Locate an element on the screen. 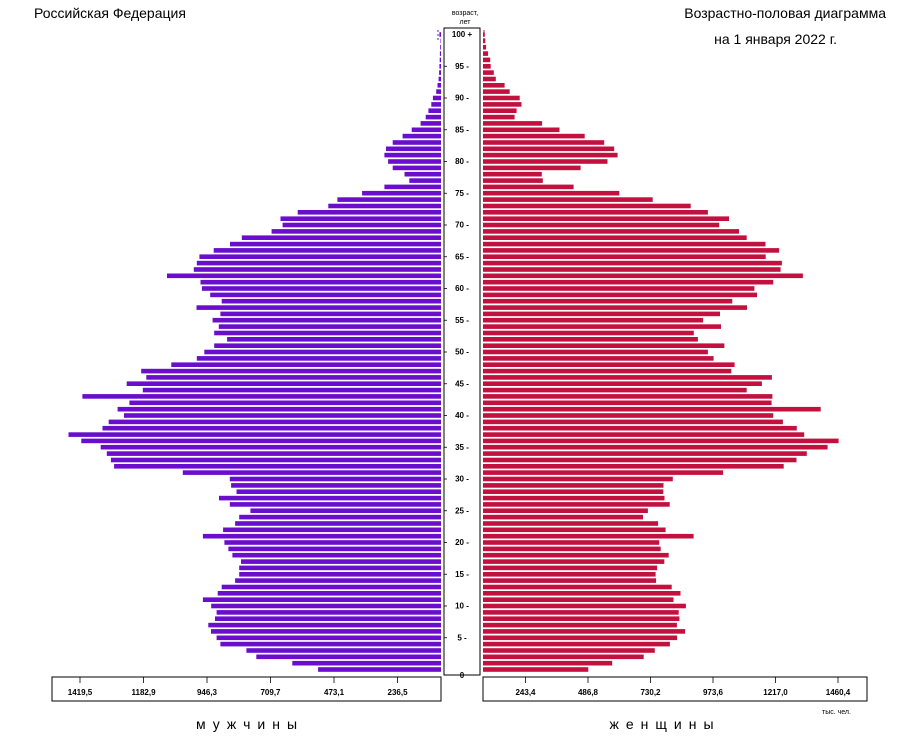 The width and height of the screenshot is (917, 745). chart-frame is located at coordinates (462, 351).